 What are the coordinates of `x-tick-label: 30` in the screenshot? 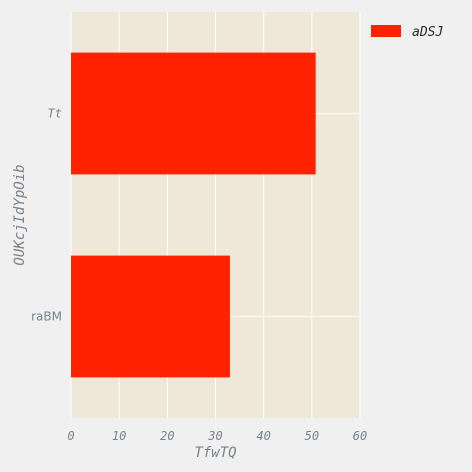 It's located at (214, 436).